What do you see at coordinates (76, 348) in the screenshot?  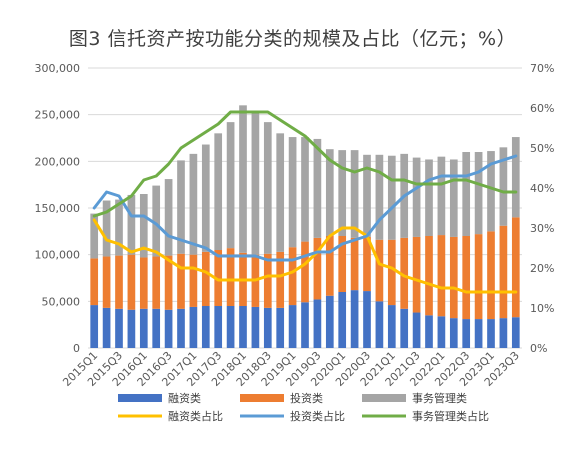 I see `y-left-tick-label: 0` at bounding box center [76, 348].